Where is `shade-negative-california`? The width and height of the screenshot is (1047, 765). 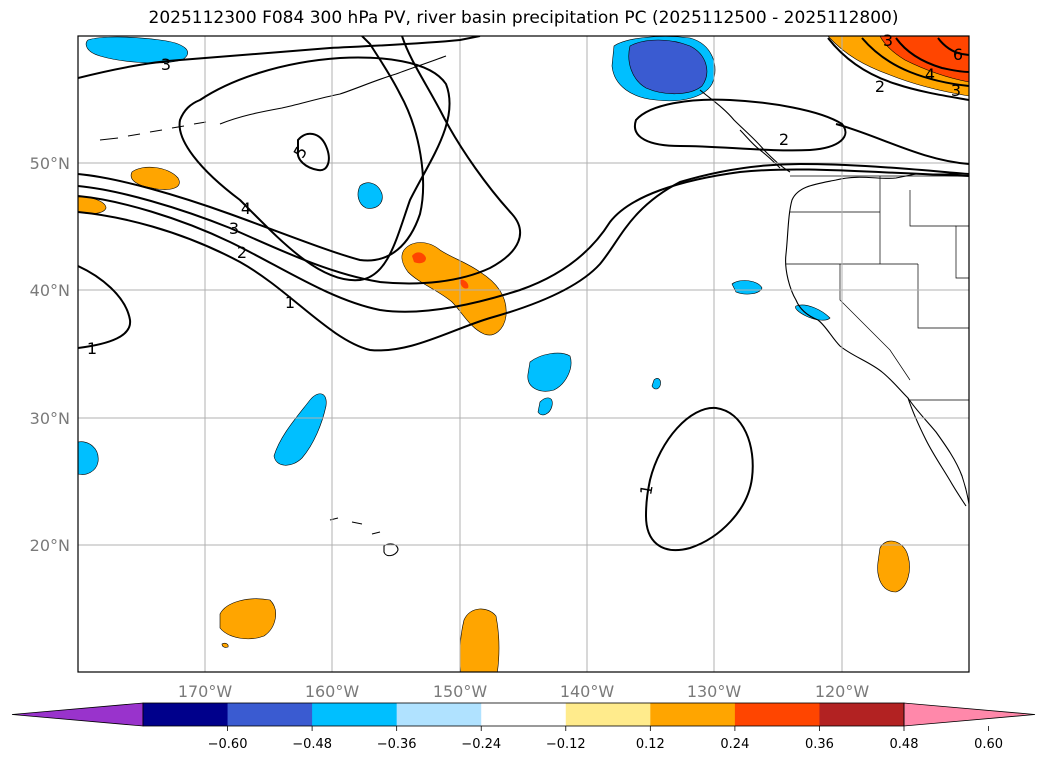
shade-negative-california is located at coordinates (747, 287).